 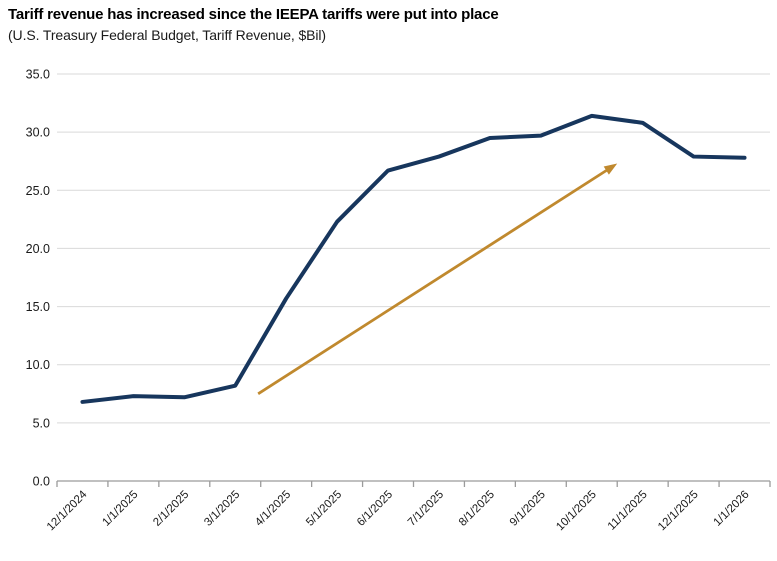 What do you see at coordinates (120, 509) in the screenshot?
I see `x-axis-tick-label: 1/1/2025` at bounding box center [120, 509].